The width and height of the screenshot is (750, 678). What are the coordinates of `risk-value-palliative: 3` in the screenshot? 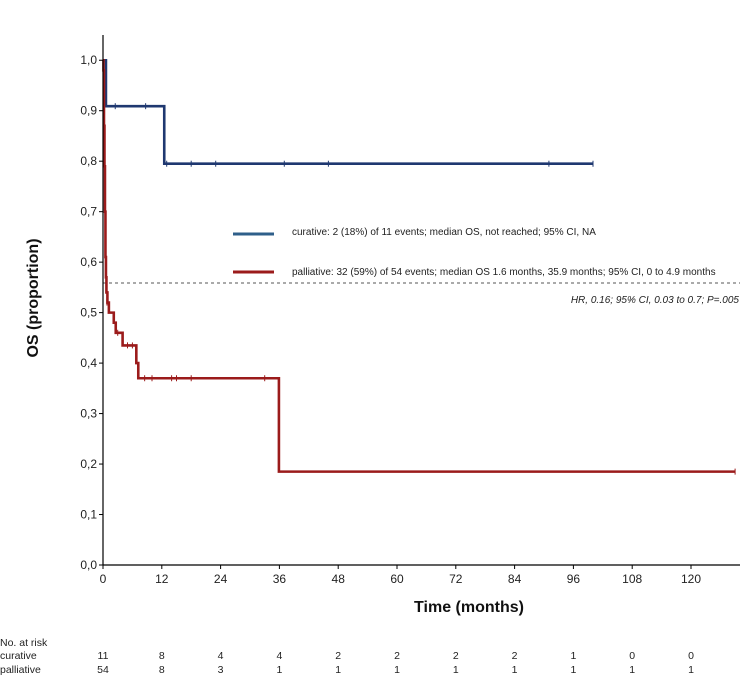 It's located at (221, 670).